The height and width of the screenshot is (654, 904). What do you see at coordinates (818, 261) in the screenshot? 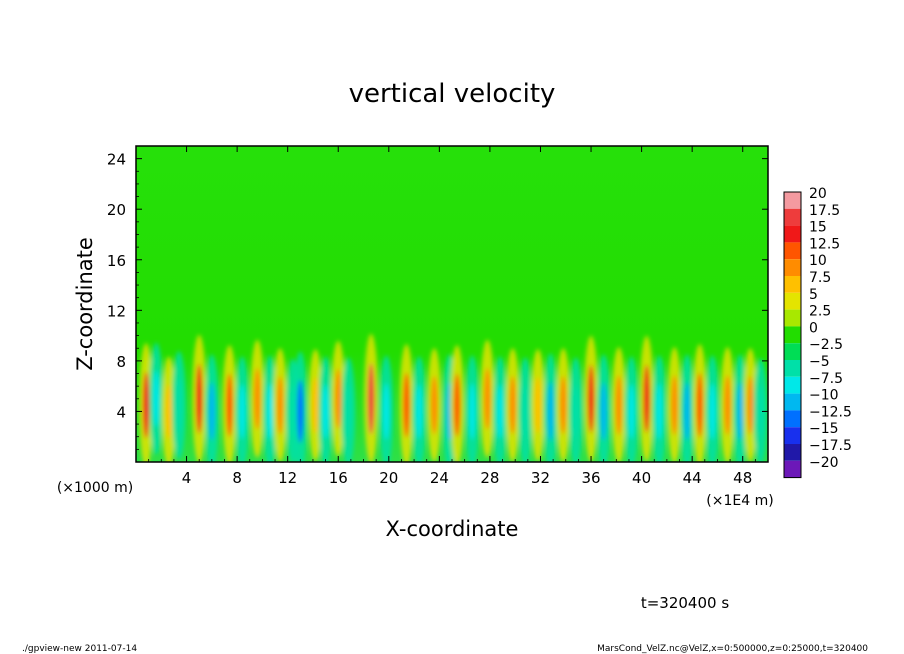
I see `colorbar-label: 10` at bounding box center [818, 261].